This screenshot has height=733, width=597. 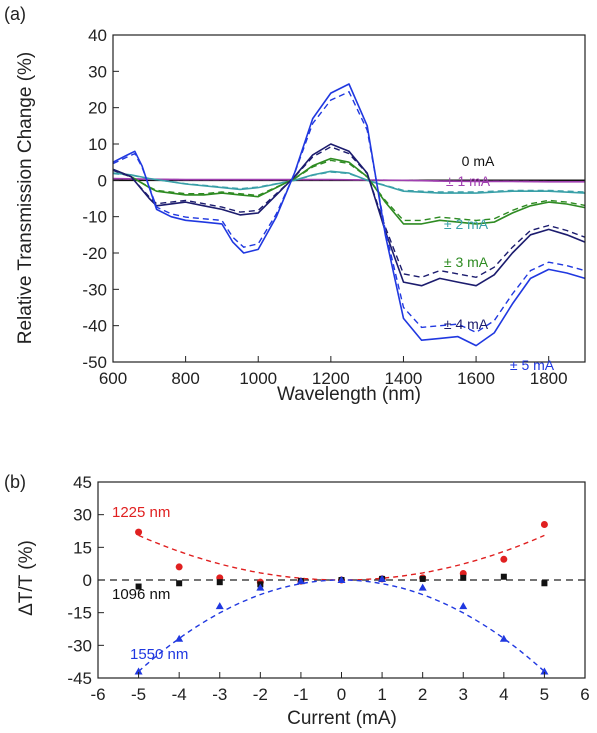 What do you see at coordinates (97, 694) in the screenshot?
I see `b-x-tick-label: -6` at bounding box center [97, 694].